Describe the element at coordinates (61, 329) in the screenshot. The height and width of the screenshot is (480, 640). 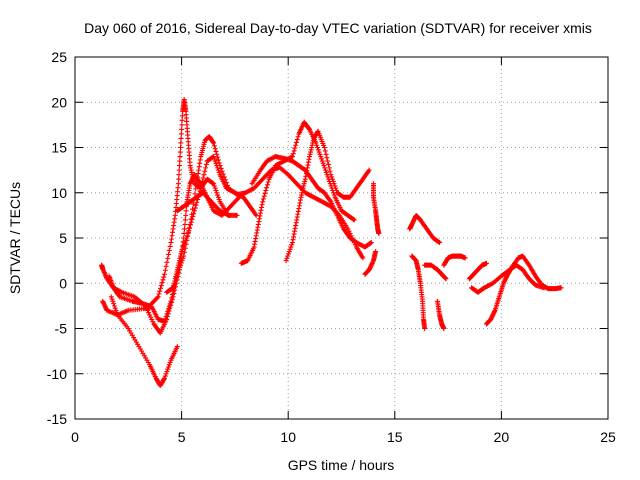
I see `y-tick-label: -5` at that location.